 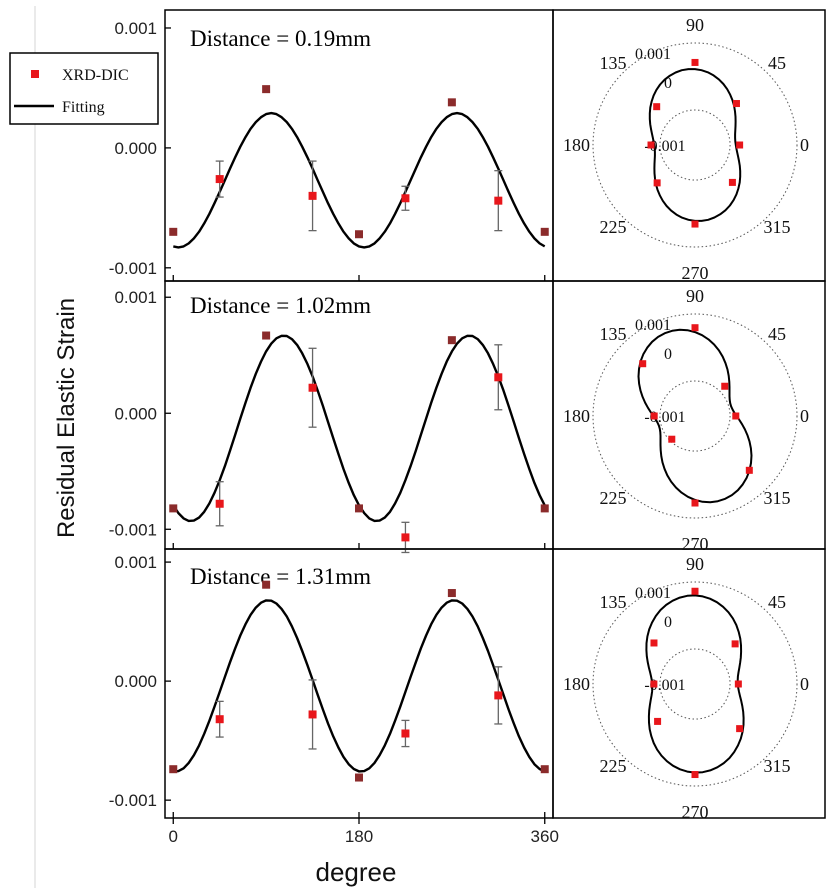 What do you see at coordinates (173, 836) in the screenshot?
I see `x-tick-label: 0` at bounding box center [173, 836].